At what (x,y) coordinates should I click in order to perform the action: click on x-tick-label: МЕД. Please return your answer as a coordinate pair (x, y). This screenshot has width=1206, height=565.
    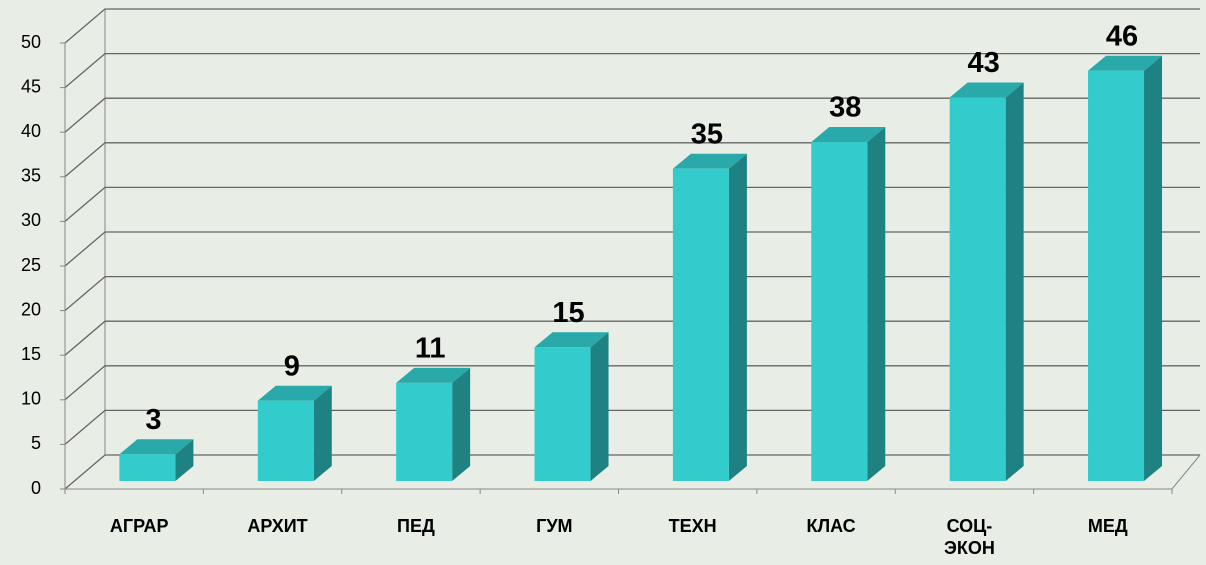
    Looking at the image, I should click on (1107, 526).